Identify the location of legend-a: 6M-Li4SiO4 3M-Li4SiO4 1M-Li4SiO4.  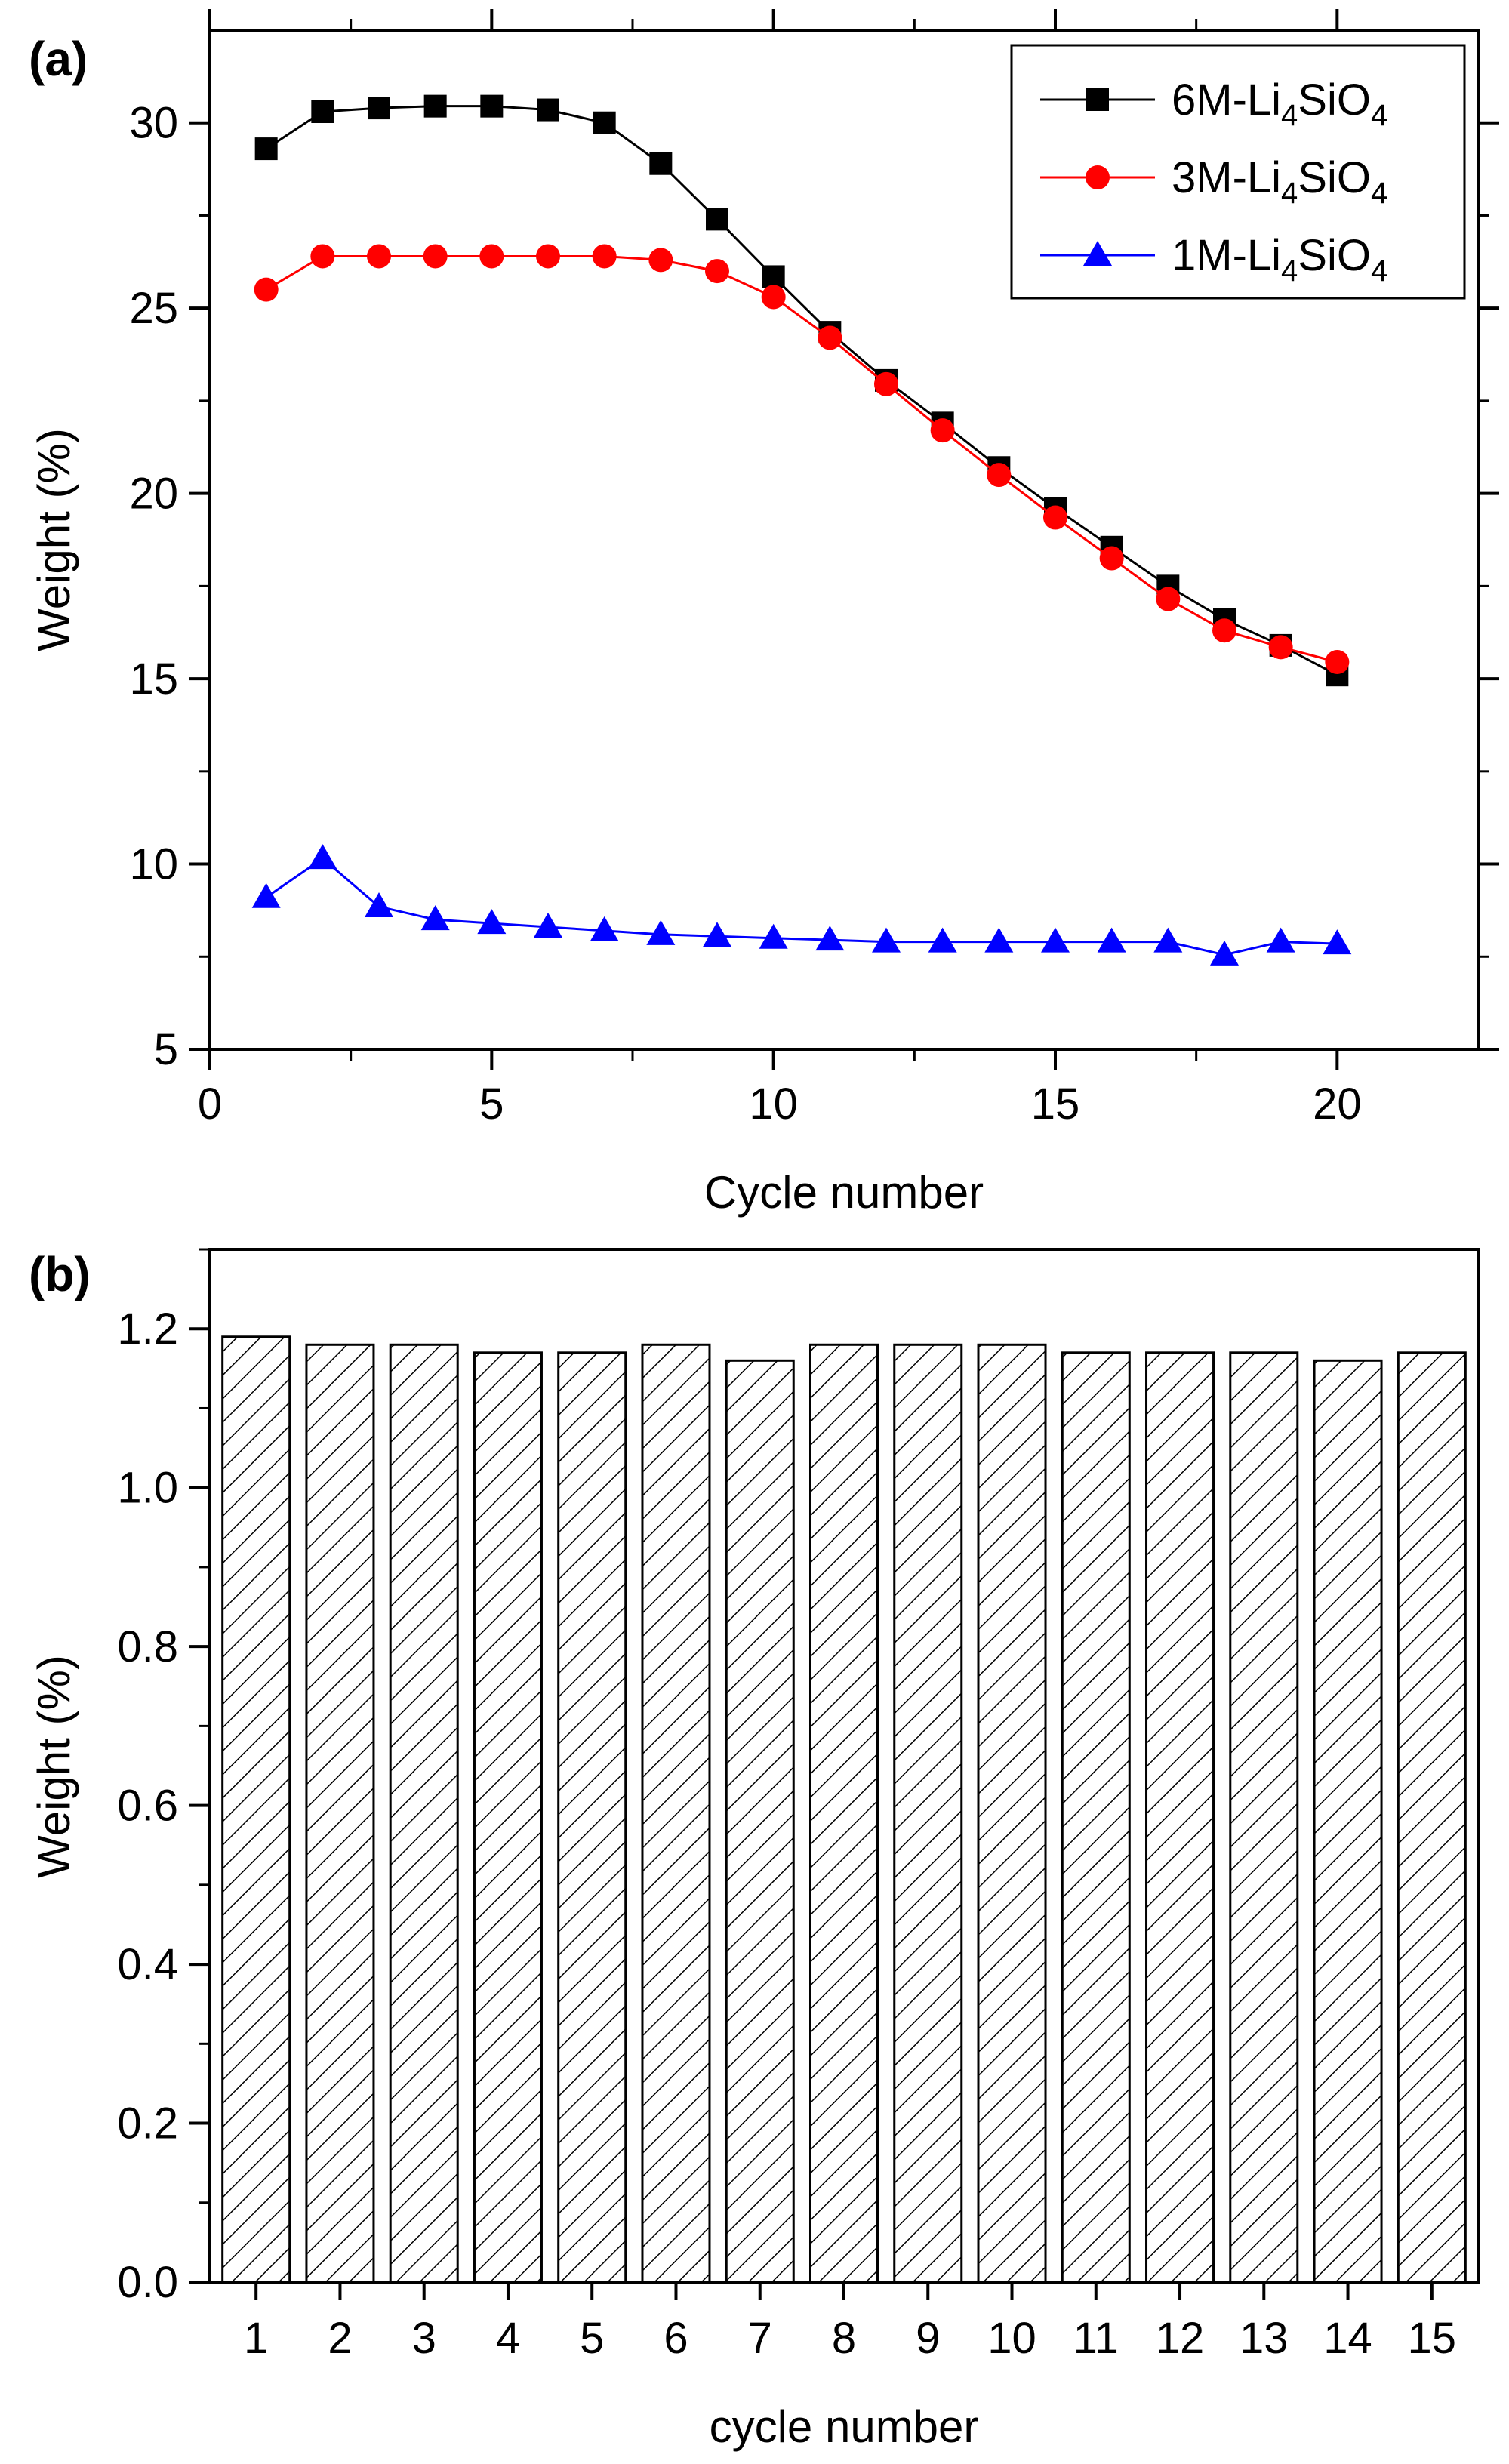
(1238, 172).